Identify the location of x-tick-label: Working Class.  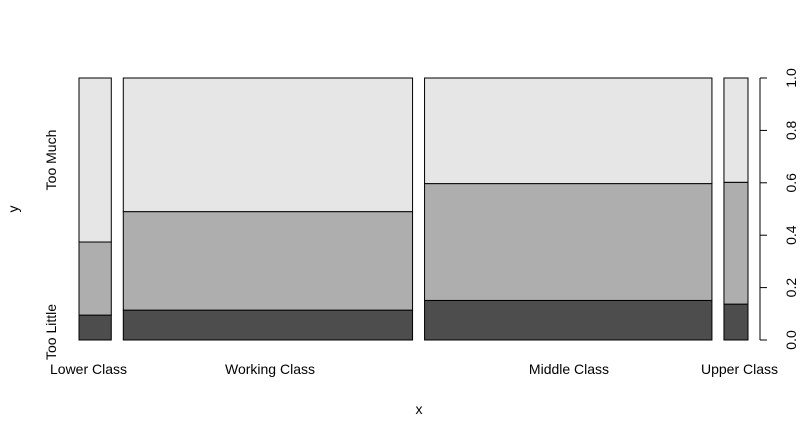
(270, 369).